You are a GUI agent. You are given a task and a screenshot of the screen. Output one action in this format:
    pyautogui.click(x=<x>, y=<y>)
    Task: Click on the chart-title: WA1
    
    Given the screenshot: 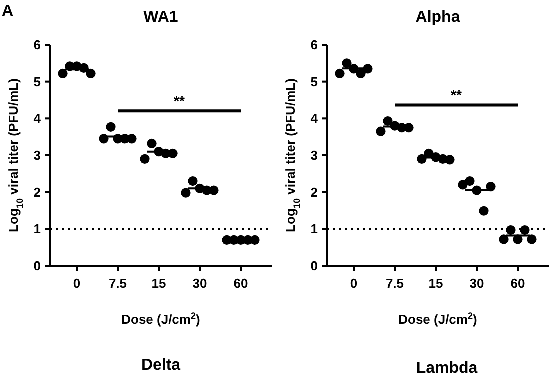 What is the action you would take?
    pyautogui.click(x=161, y=17)
    